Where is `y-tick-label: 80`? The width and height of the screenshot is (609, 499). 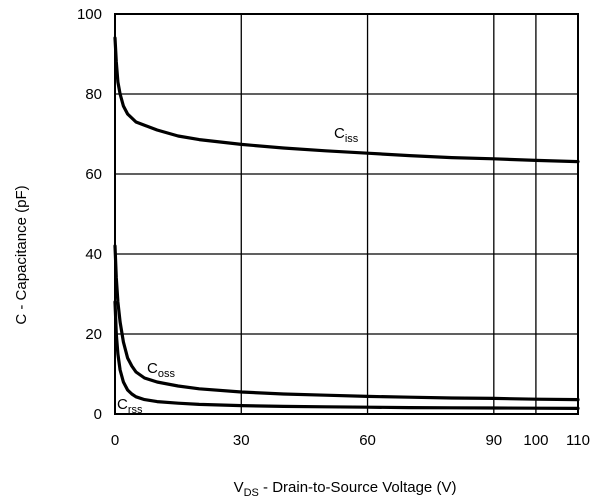 y-tick-label: 80 is located at coordinates (93, 94).